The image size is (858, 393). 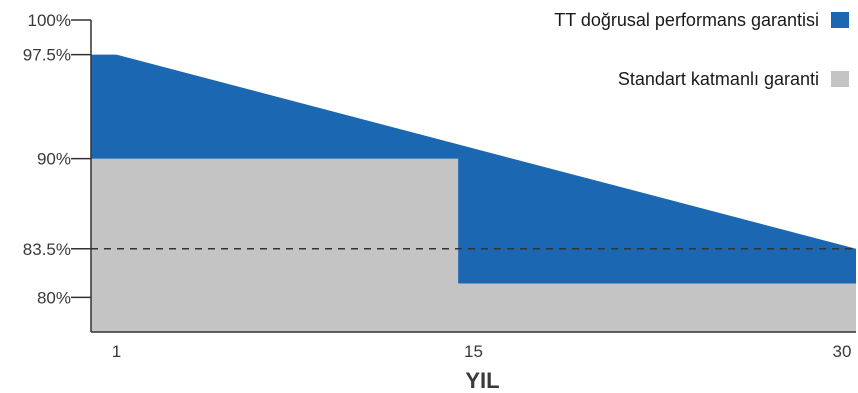 What do you see at coordinates (473, 351) in the screenshot?
I see `x-tick-label: 15` at bounding box center [473, 351].